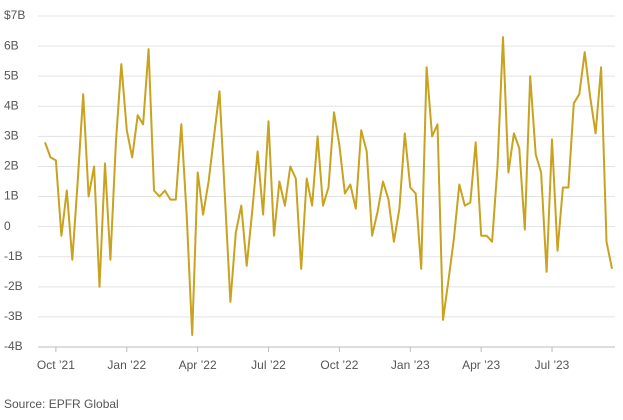 This screenshot has height=420, width=623. I want to click on y-tick-label: 6B, so click(11, 45).